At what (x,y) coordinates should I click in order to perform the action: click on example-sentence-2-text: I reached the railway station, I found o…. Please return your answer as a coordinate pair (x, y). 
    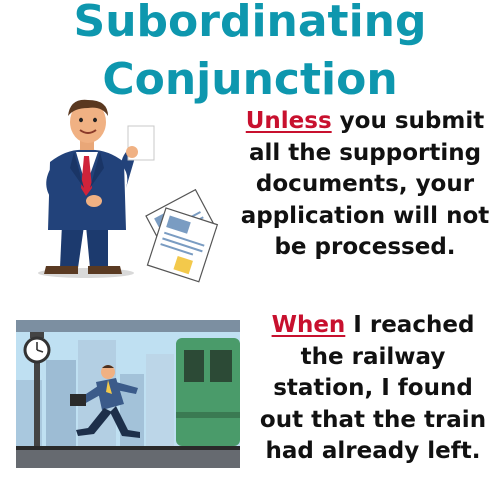
    Looking at the image, I should click on (373, 388).